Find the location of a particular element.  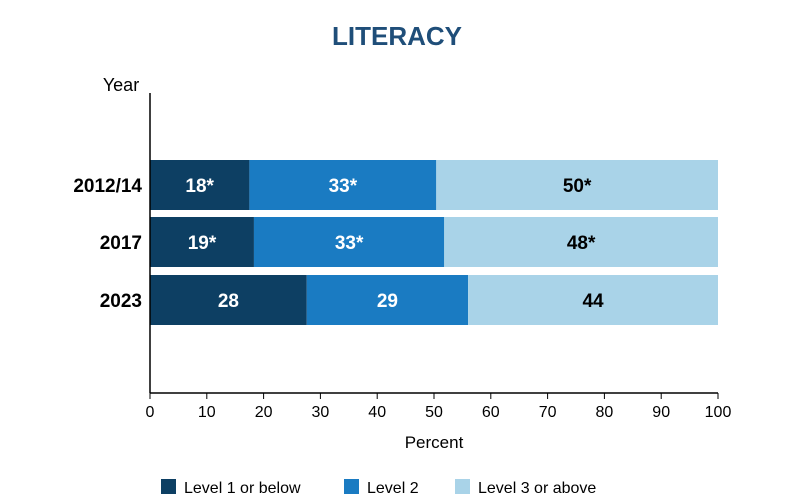

x-tick-label: 80 is located at coordinates (605, 412).